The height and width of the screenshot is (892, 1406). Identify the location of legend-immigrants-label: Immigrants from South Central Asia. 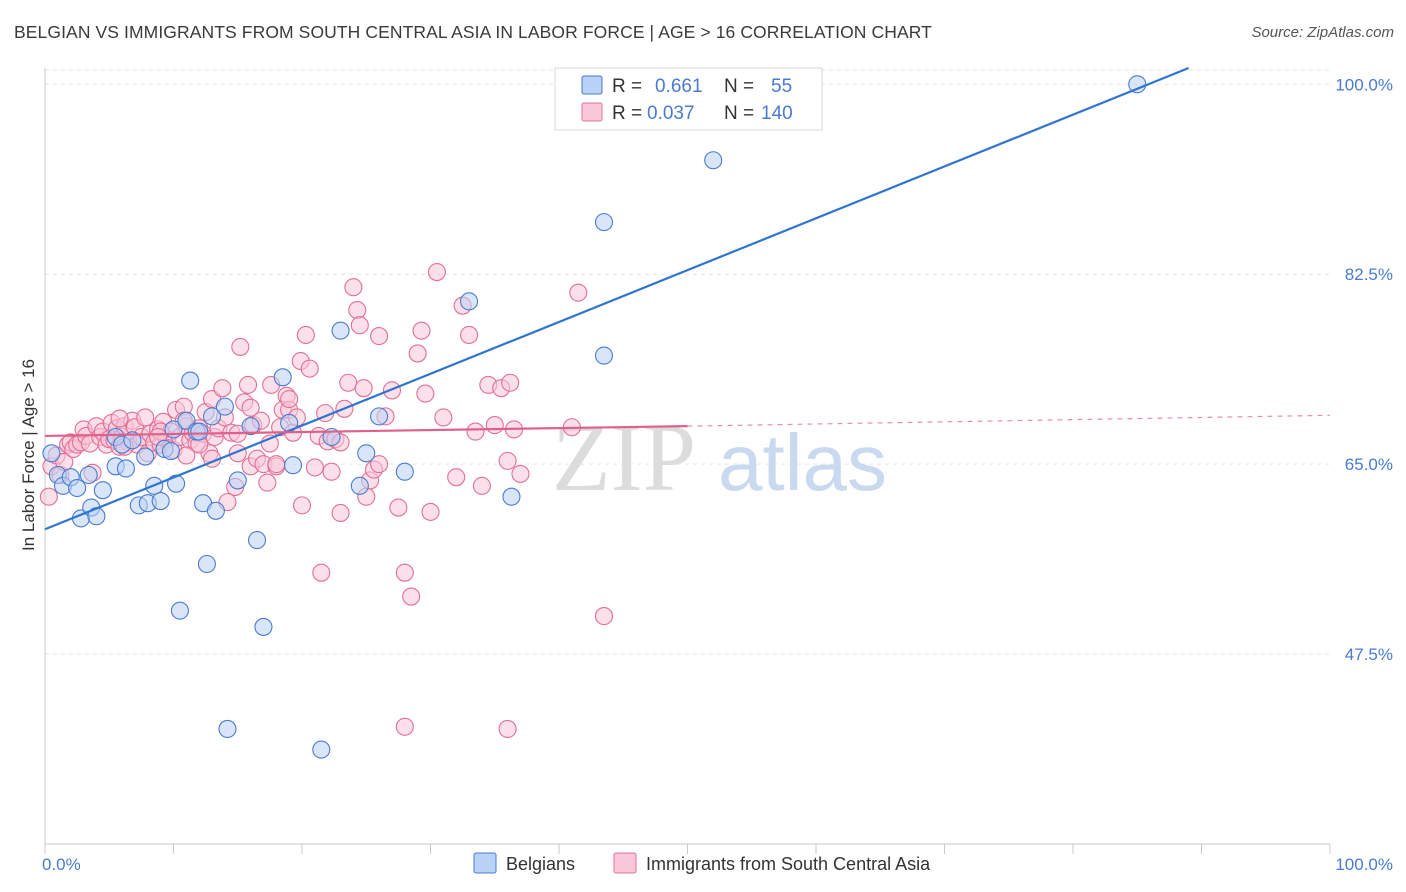
(788, 864).